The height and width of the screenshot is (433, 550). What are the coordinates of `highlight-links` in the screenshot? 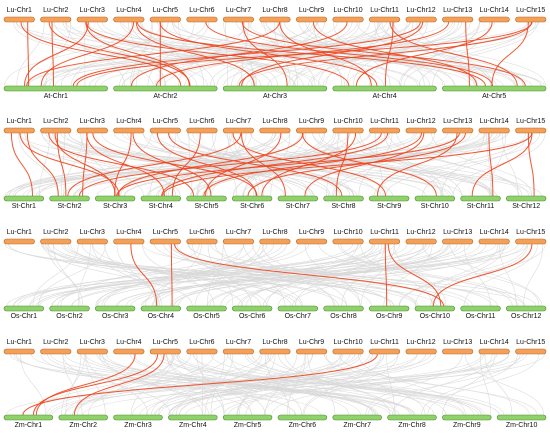 It's located at (200, 384).